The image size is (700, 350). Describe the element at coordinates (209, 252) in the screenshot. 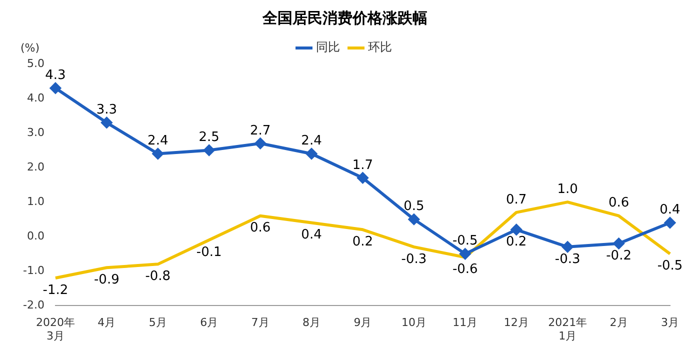

I see `data-label: -0.1` at that location.